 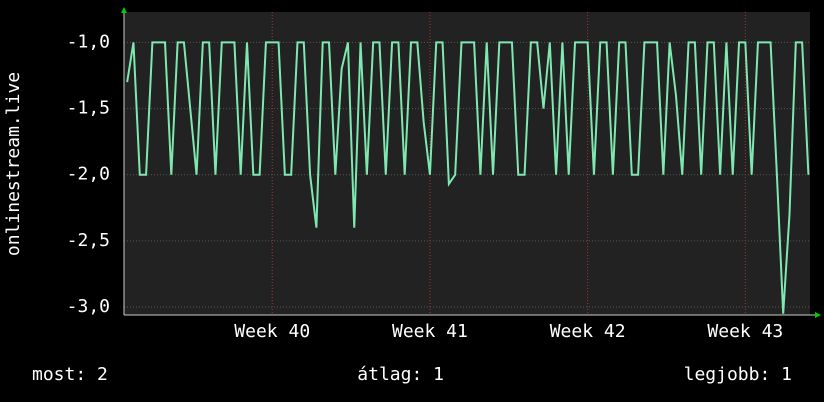 I want to click on legend-average: átlag: 1, so click(x=400, y=374).